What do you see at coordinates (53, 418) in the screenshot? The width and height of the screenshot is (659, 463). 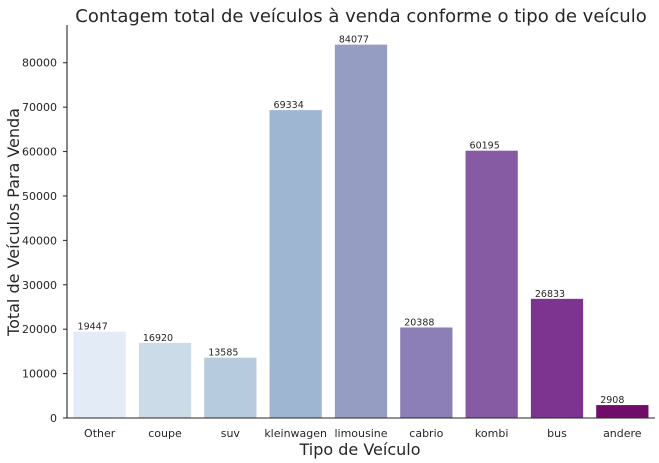 I see `y-tick-label: 0` at bounding box center [53, 418].